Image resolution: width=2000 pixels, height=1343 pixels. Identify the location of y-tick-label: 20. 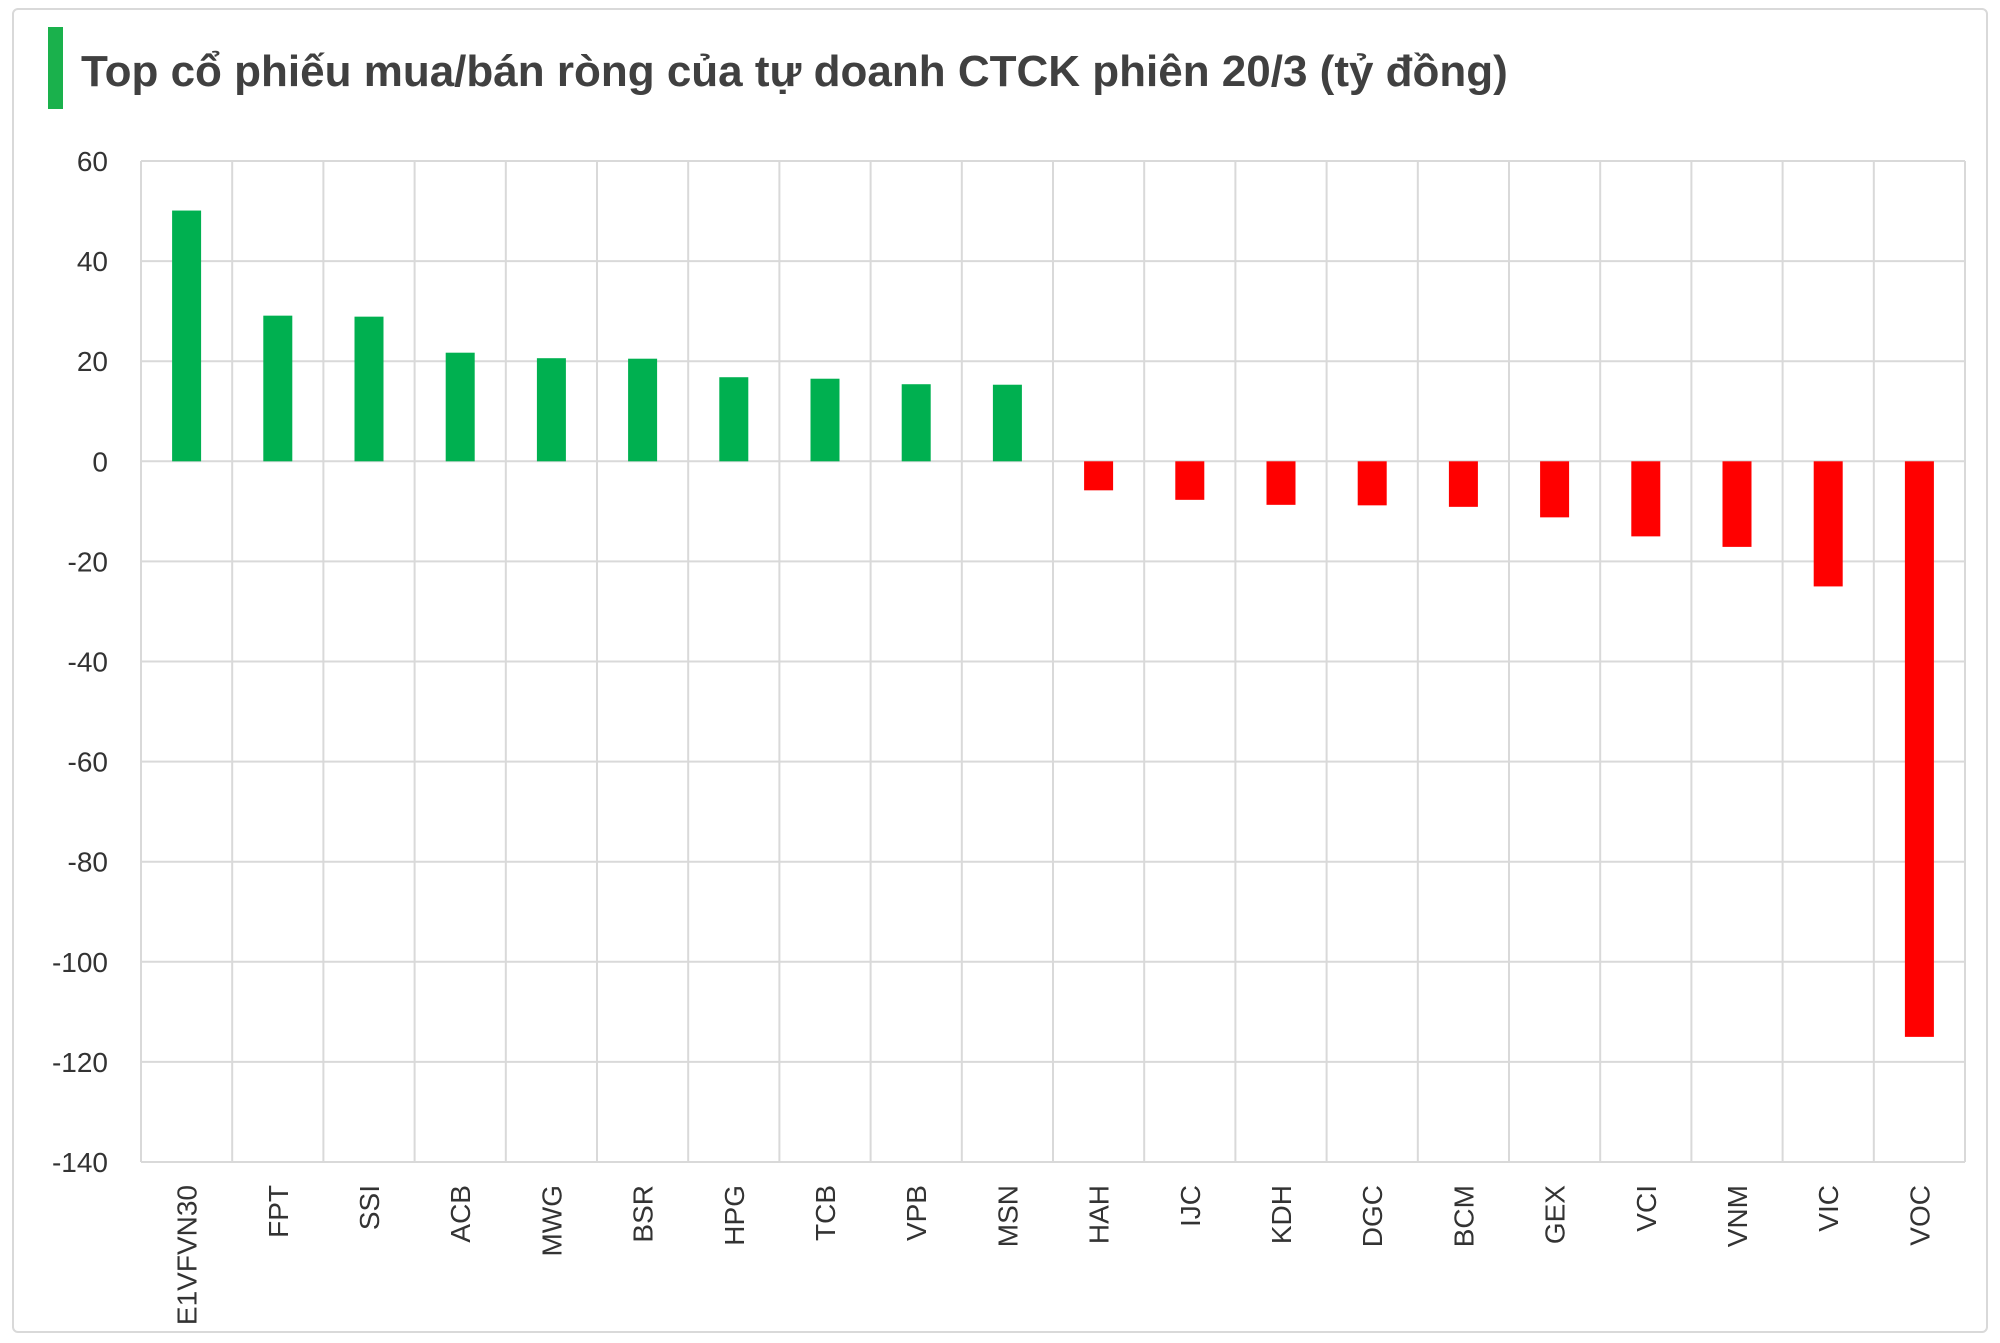
(92, 361).